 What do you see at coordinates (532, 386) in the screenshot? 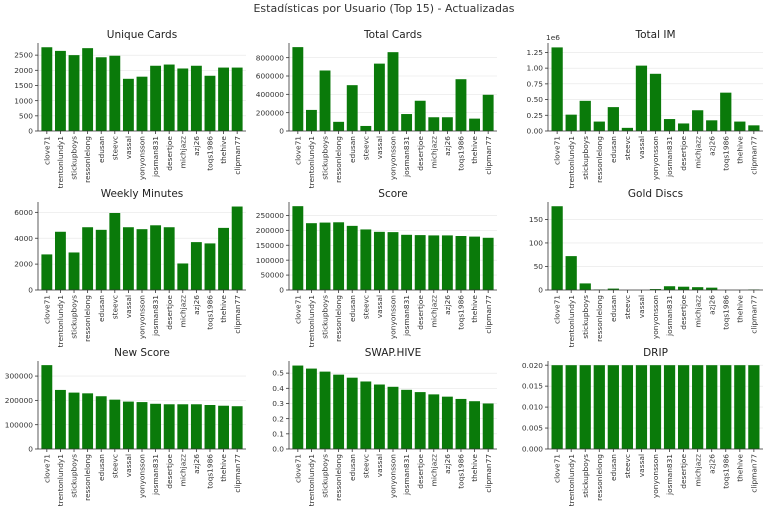
I see `y-tick-label: 0.015` at bounding box center [532, 386].